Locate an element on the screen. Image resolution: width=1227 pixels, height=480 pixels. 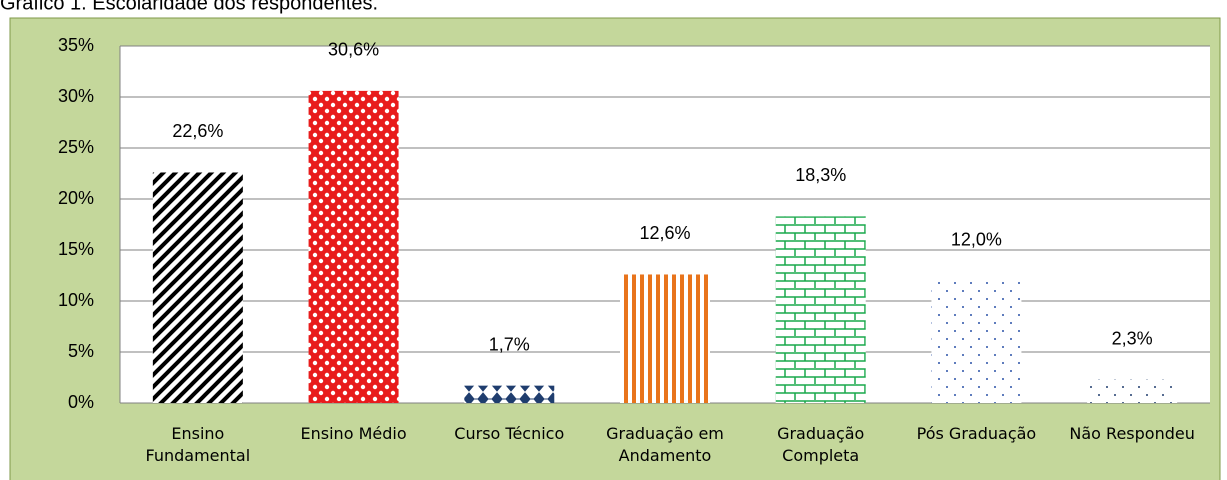
x-tick-label-box: Pós Graduação is located at coordinates (976, 433).